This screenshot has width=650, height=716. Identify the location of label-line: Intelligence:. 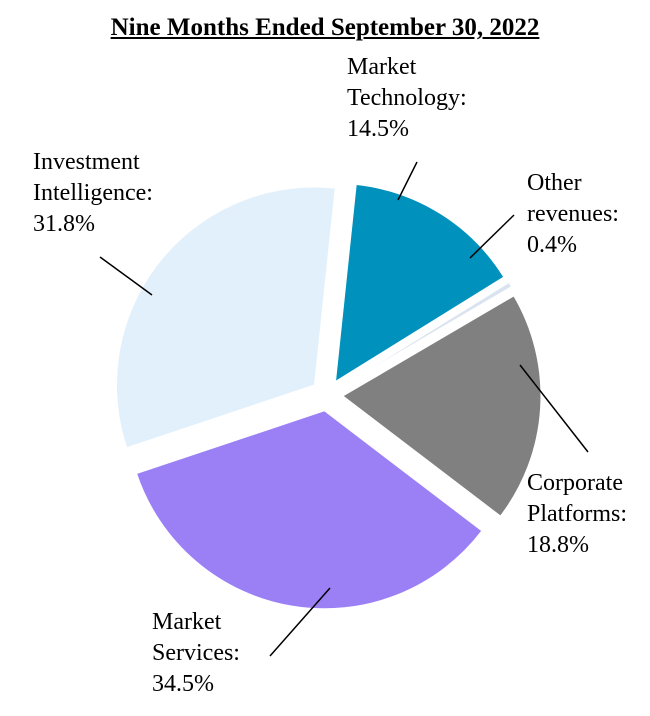
(93, 193).